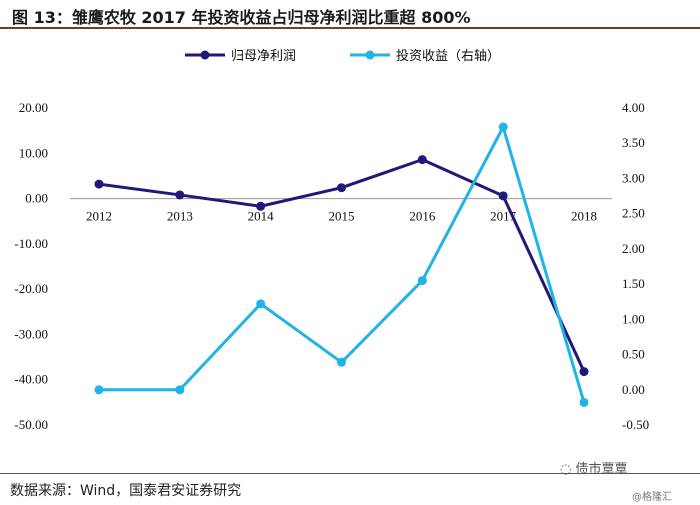  I want to click on x-axis-tick: 2012, so click(99, 216).